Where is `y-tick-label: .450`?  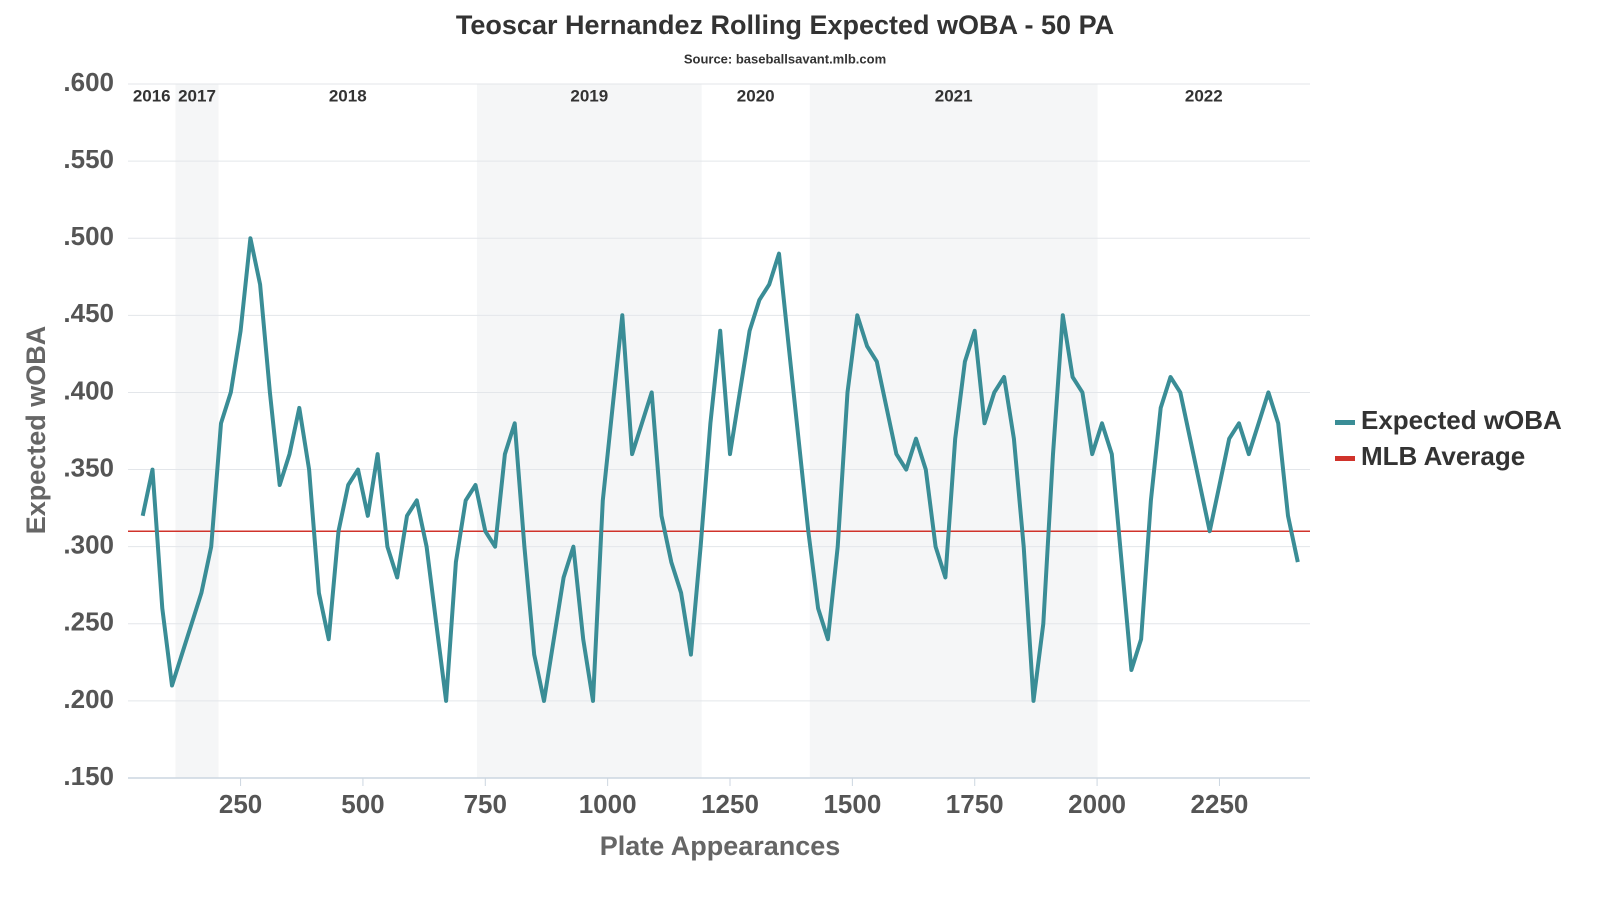 y-tick-label: .450 is located at coordinates (88, 313).